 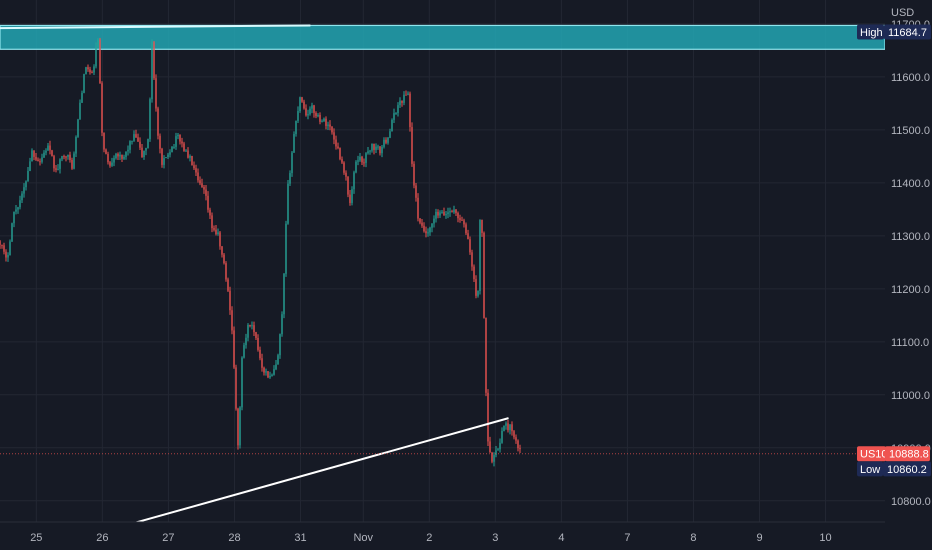 I want to click on low-tag-name: Low, so click(x=870, y=470).